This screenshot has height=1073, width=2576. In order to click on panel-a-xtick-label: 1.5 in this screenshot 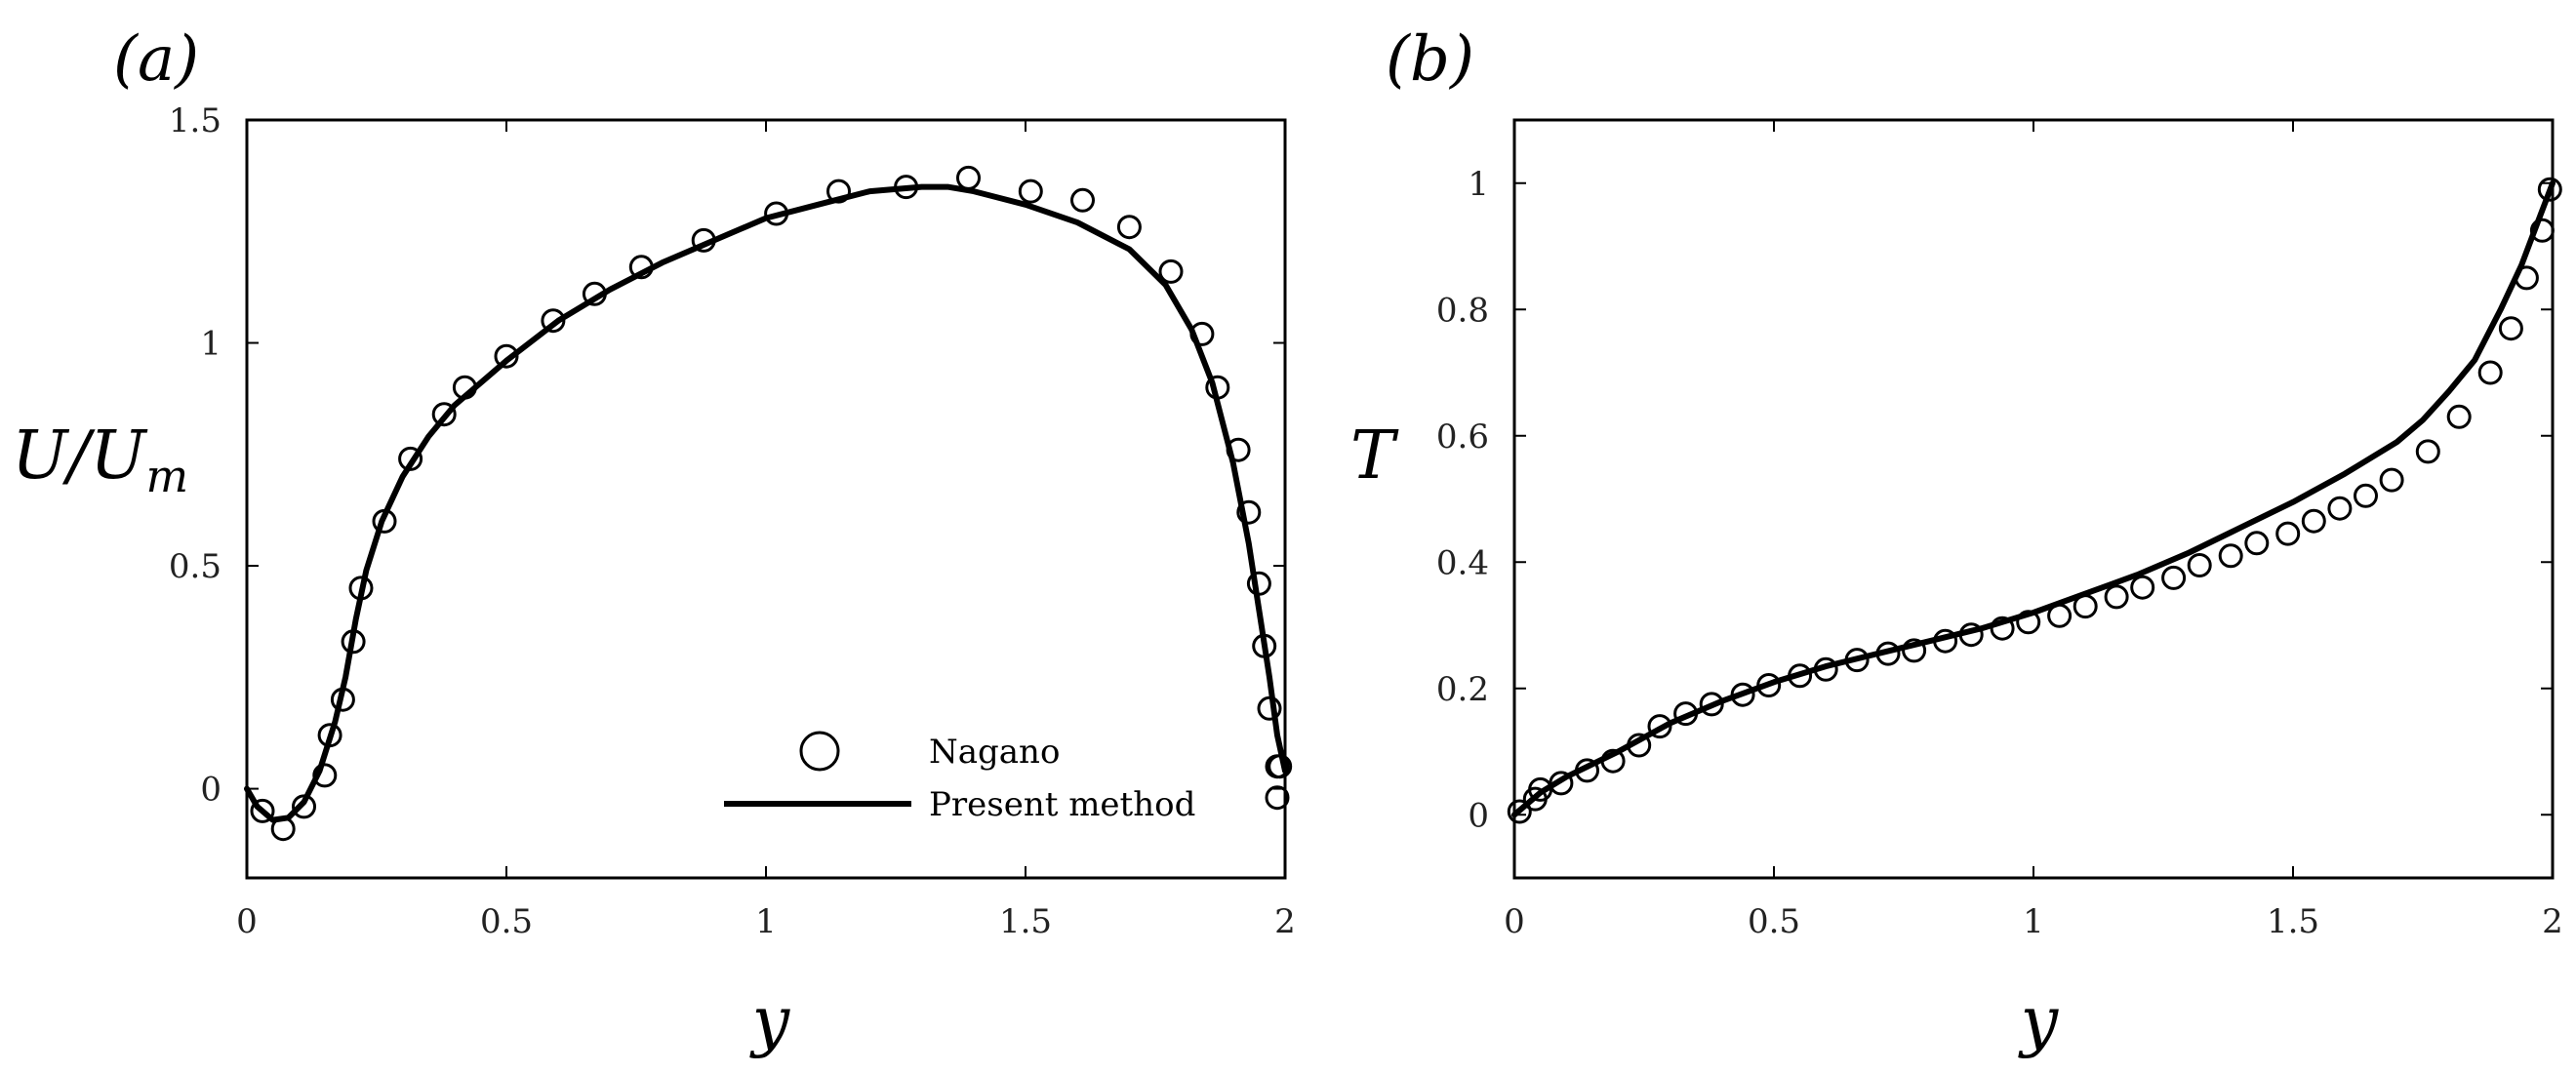, I will do `click(1025, 921)`.